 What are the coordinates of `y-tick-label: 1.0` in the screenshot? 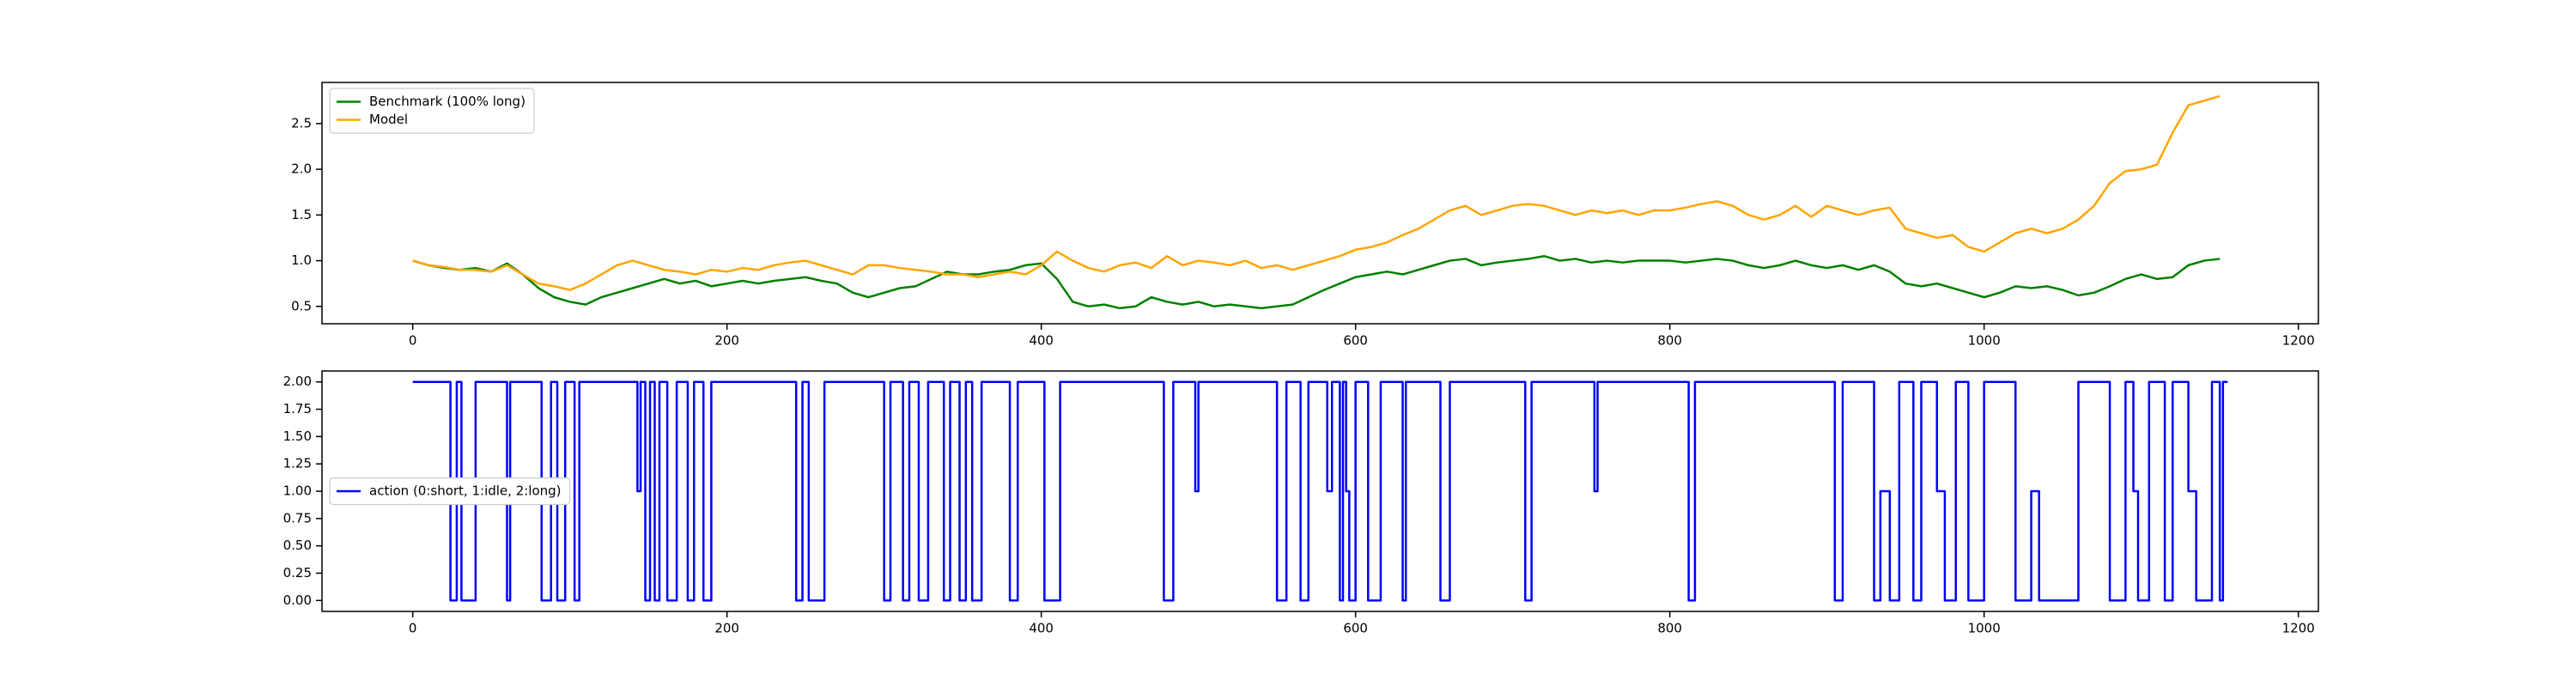 It's located at (301, 260).